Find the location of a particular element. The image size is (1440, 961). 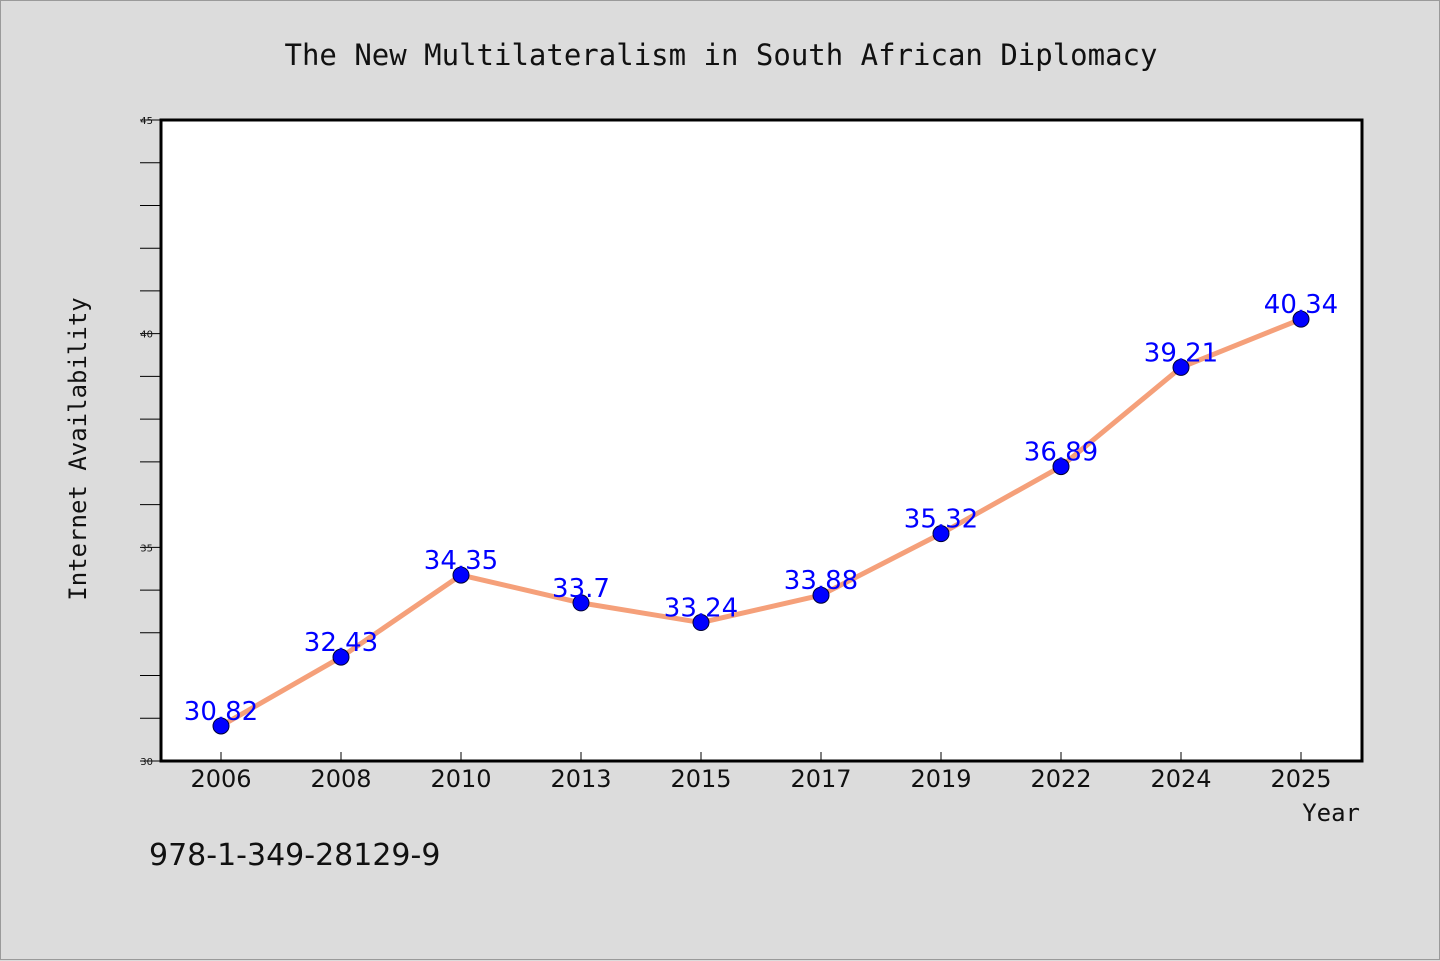

data-label: 35.32 is located at coordinates (941, 520).